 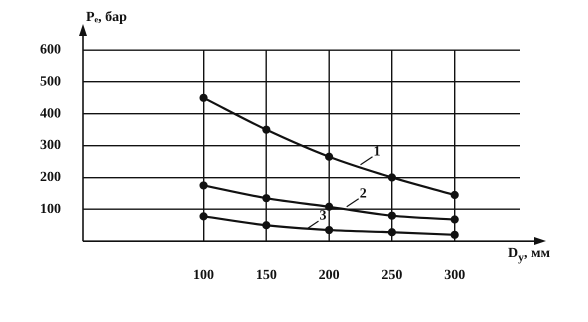 I want to click on y-tick-label: 200, so click(x=50, y=178).